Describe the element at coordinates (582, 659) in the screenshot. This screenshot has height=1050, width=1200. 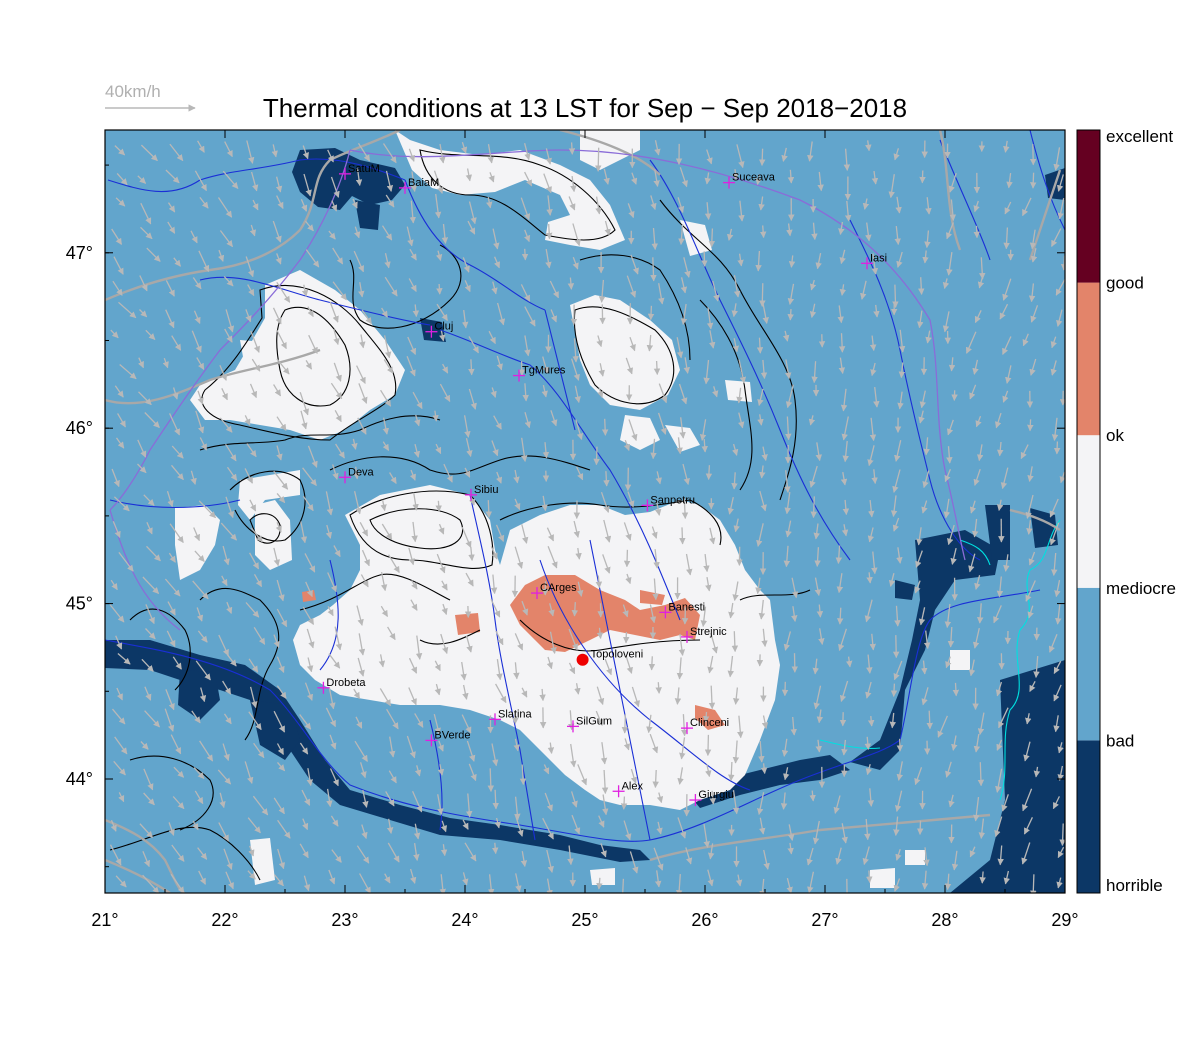
I see `topoloveni-marker` at that location.